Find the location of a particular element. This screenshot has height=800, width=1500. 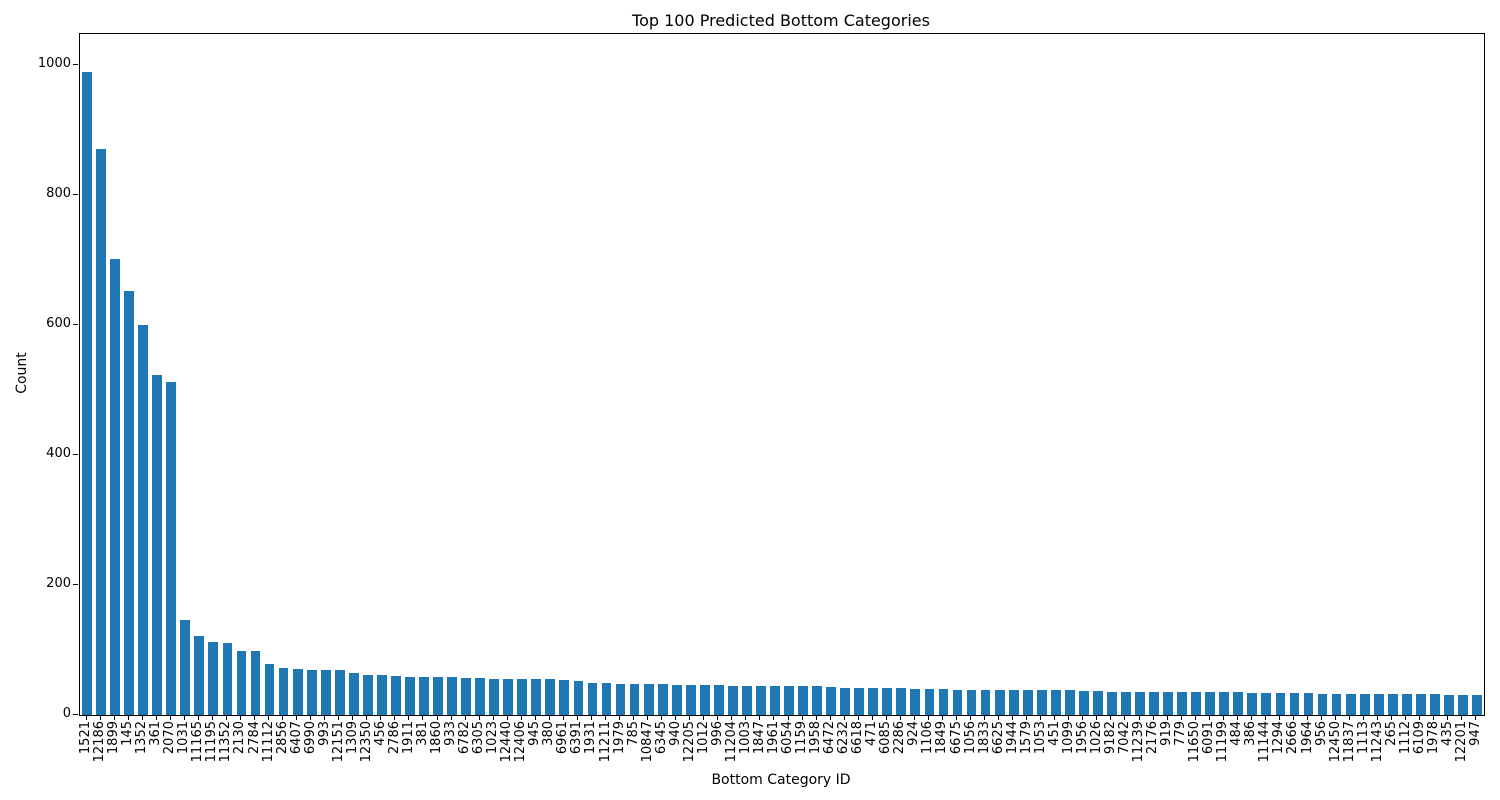

x-tick-label: 10847 is located at coordinates (647, 742).